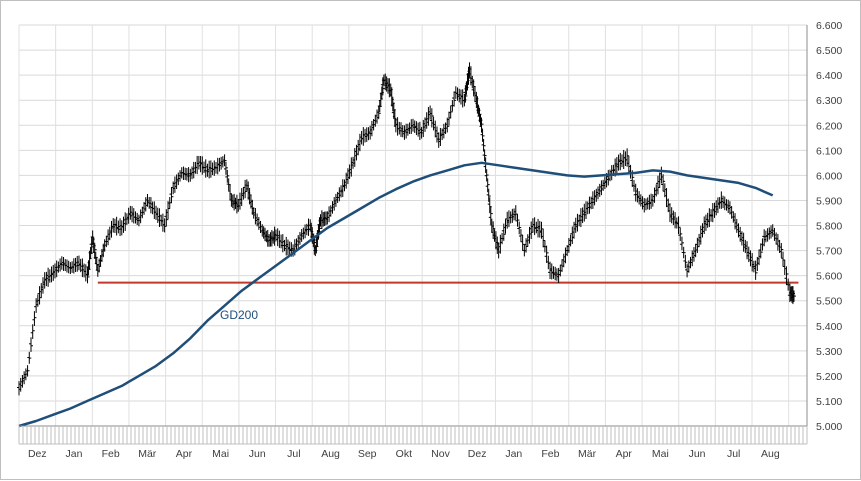 Image resolution: width=861 pixels, height=481 pixels. Describe the element at coordinates (829, 26) in the screenshot. I see `y-tick-label: 6.600` at that location.